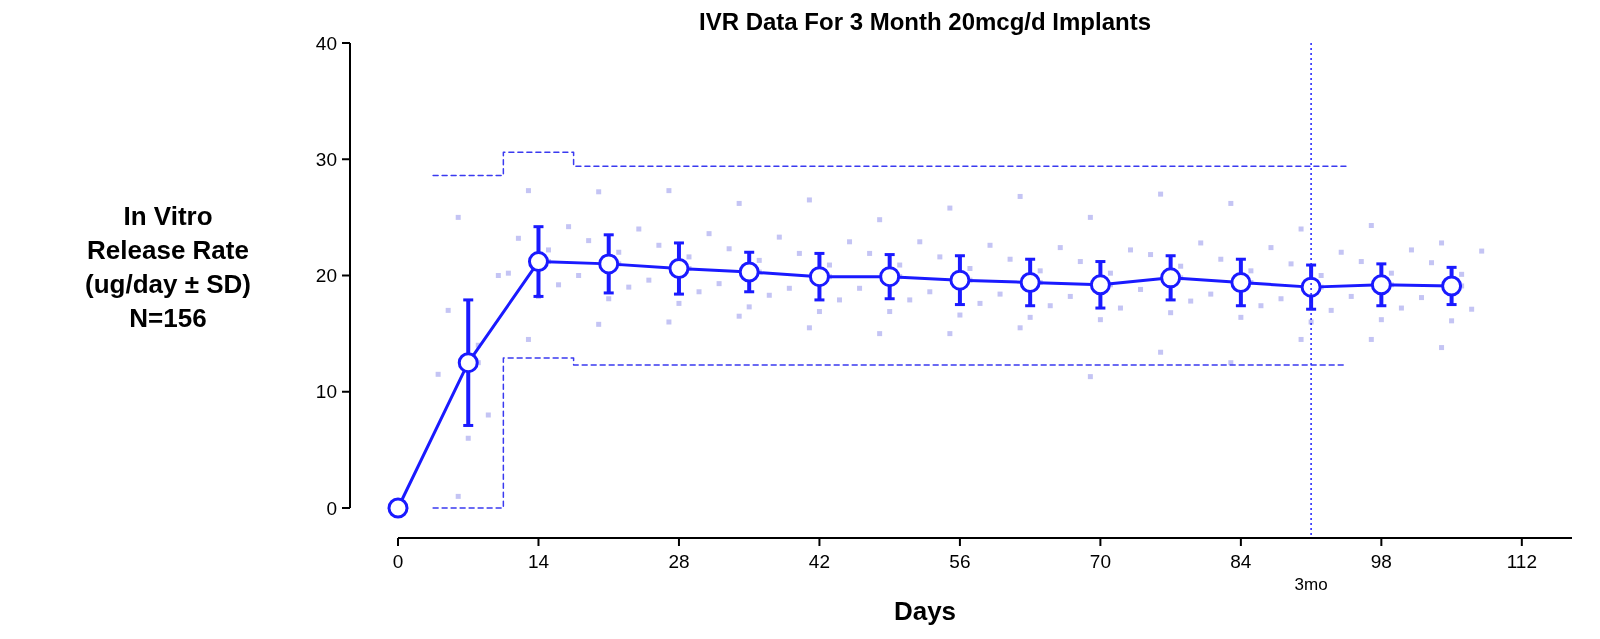  Describe the element at coordinates (925, 21) in the screenshot. I see `chart-title: IVR Data For 3 Month 20mcg/d Implants` at that location.